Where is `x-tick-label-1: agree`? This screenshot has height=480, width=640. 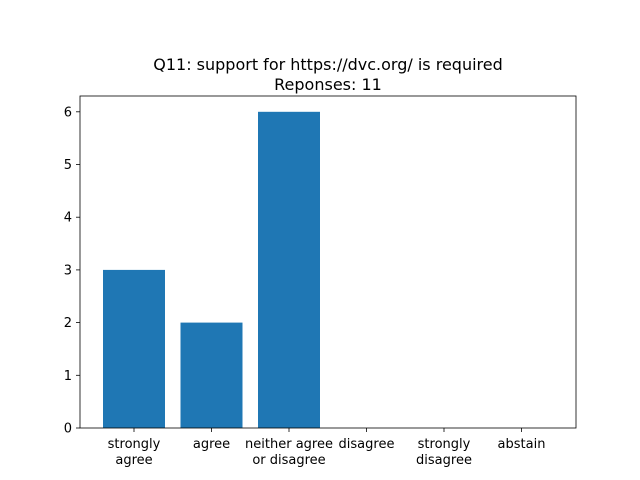 x-tick-label-1: agree is located at coordinates (211, 444).